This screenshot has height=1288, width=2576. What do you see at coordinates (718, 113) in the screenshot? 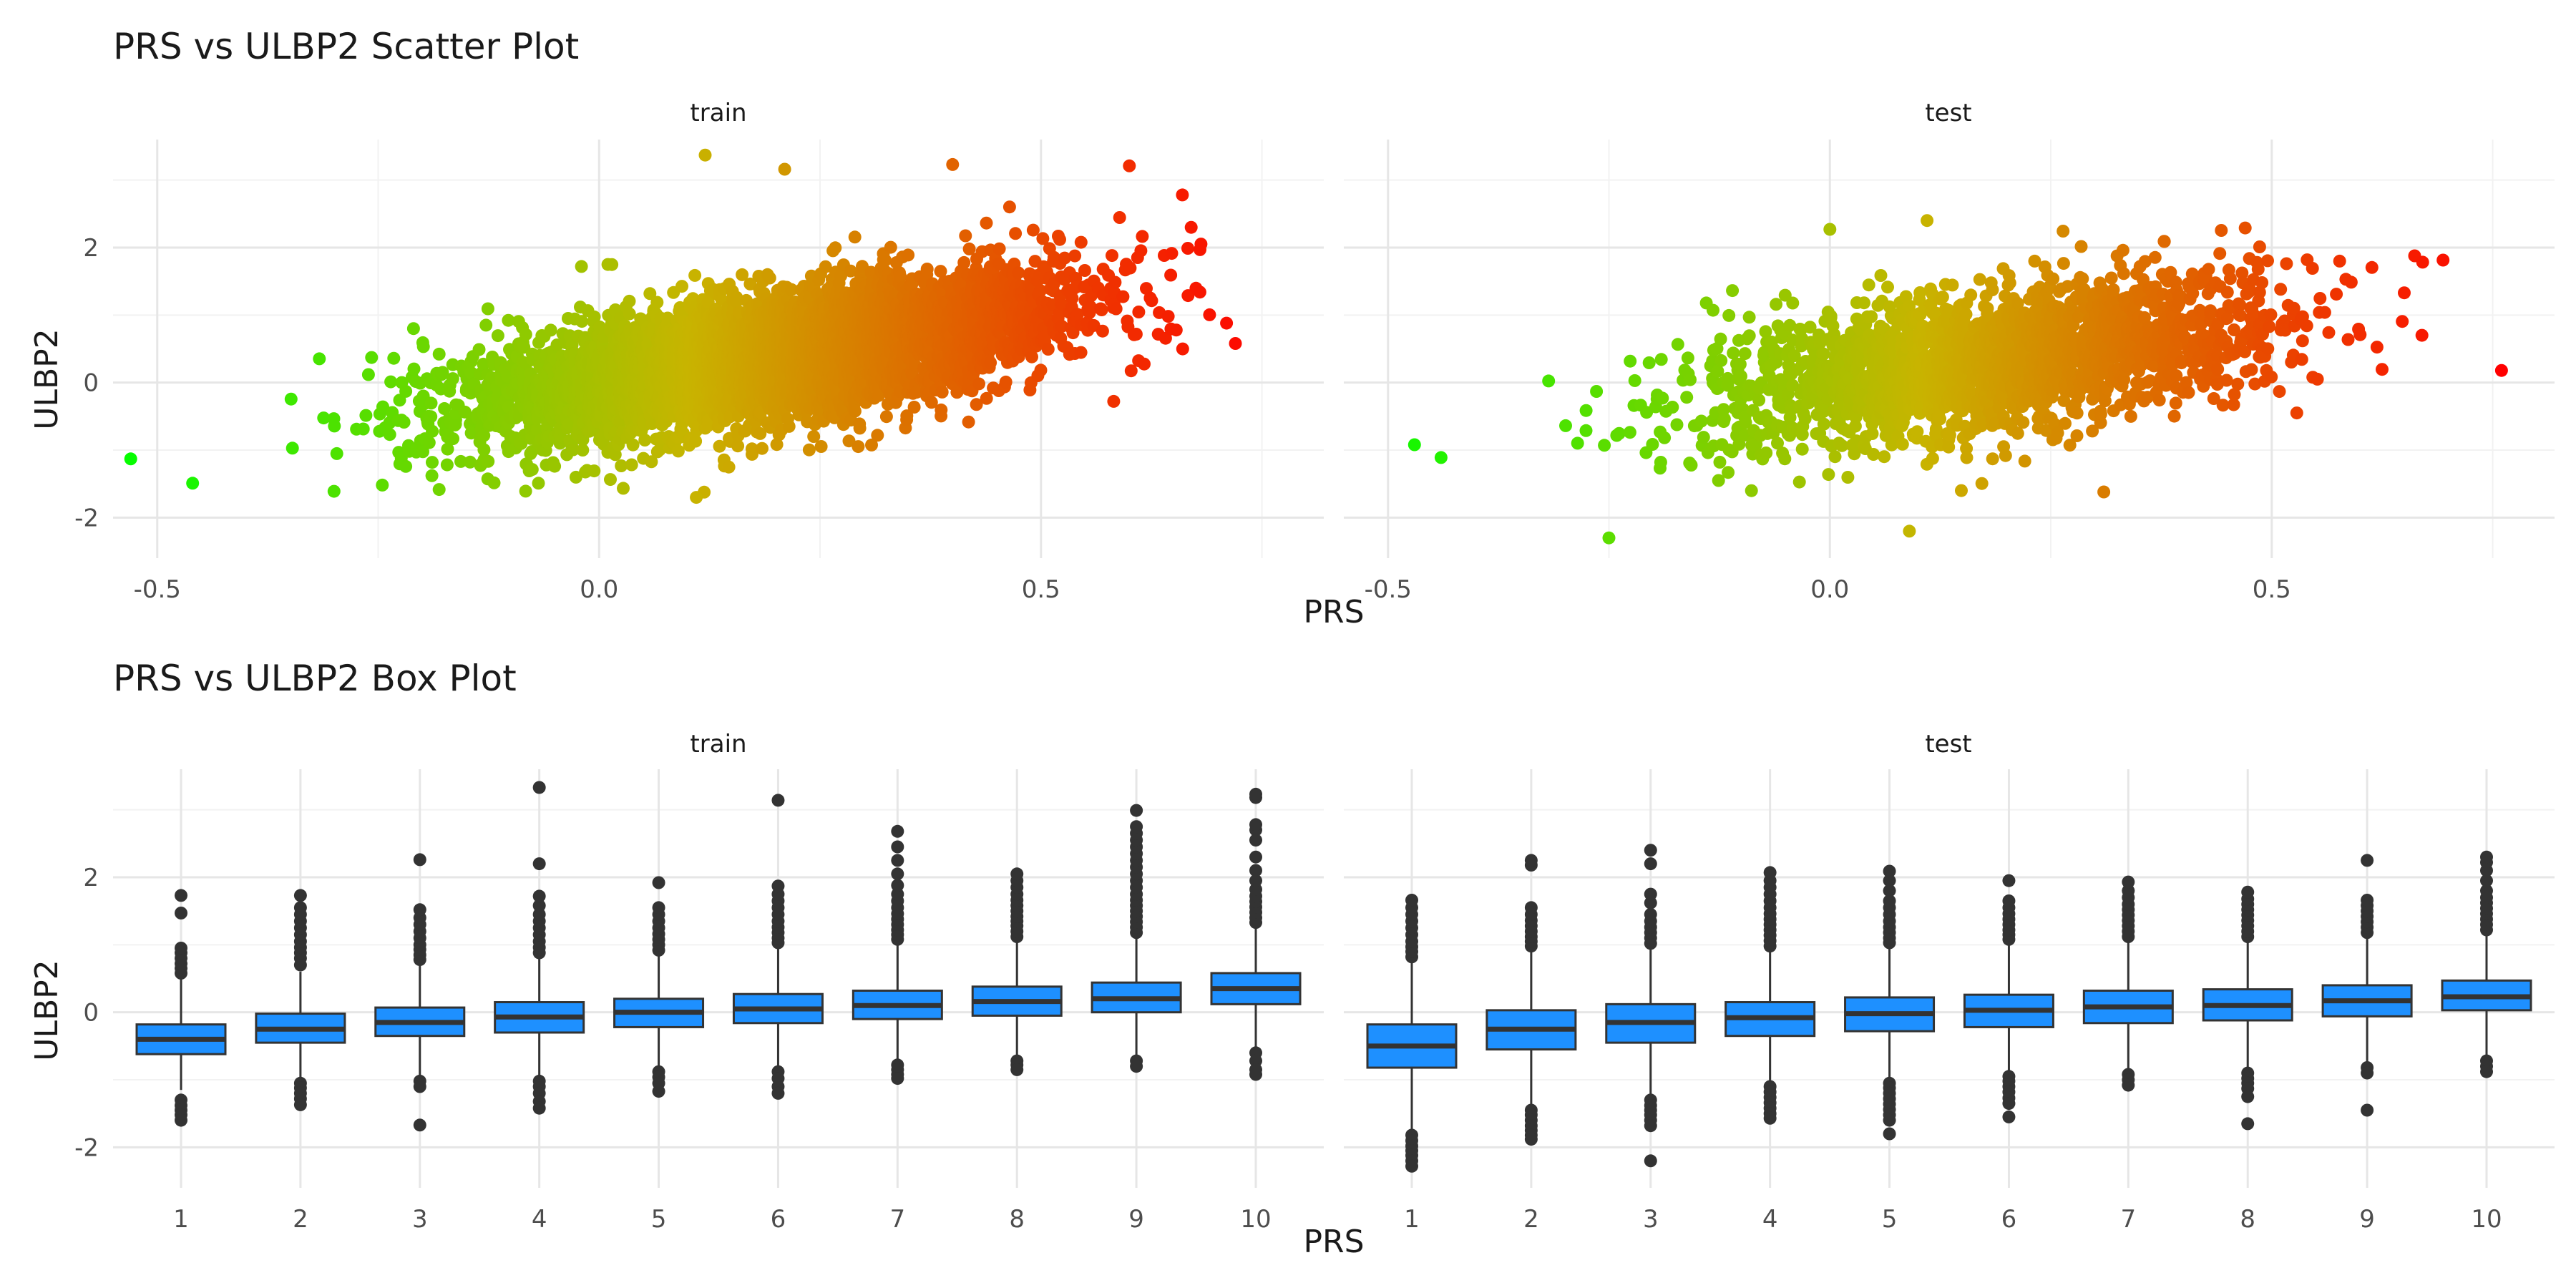
I see `scatter-facet-strip-train: train` at bounding box center [718, 113].